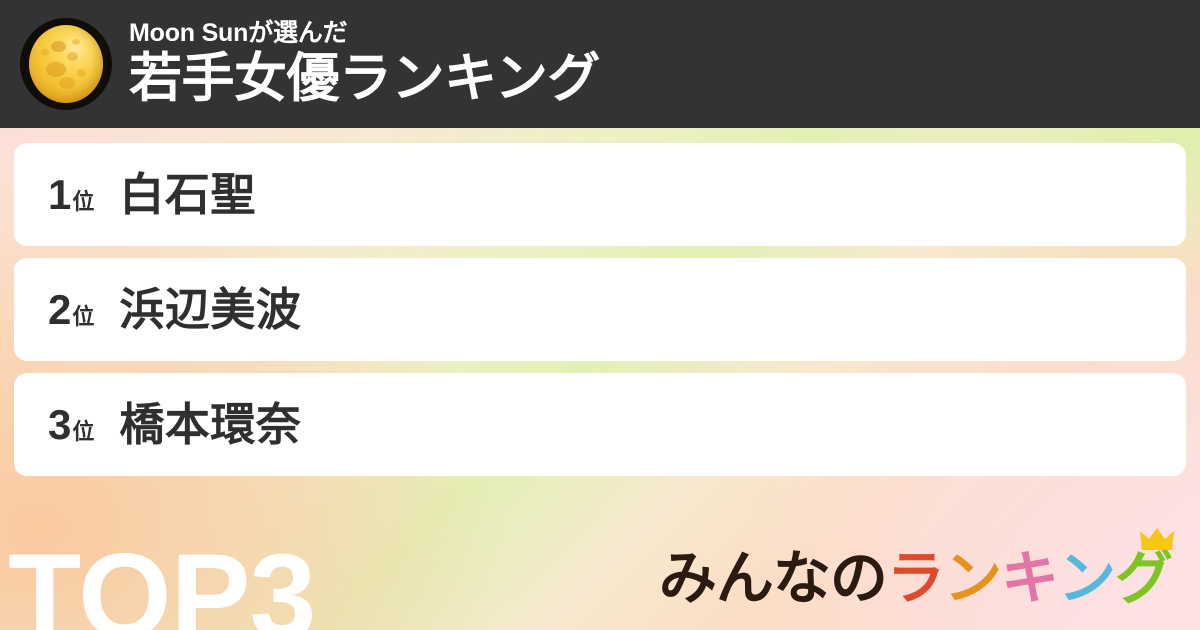 This screenshot has width=1200, height=630. What do you see at coordinates (162, 579) in the screenshot?
I see `top3-label: TOP3` at bounding box center [162, 579].